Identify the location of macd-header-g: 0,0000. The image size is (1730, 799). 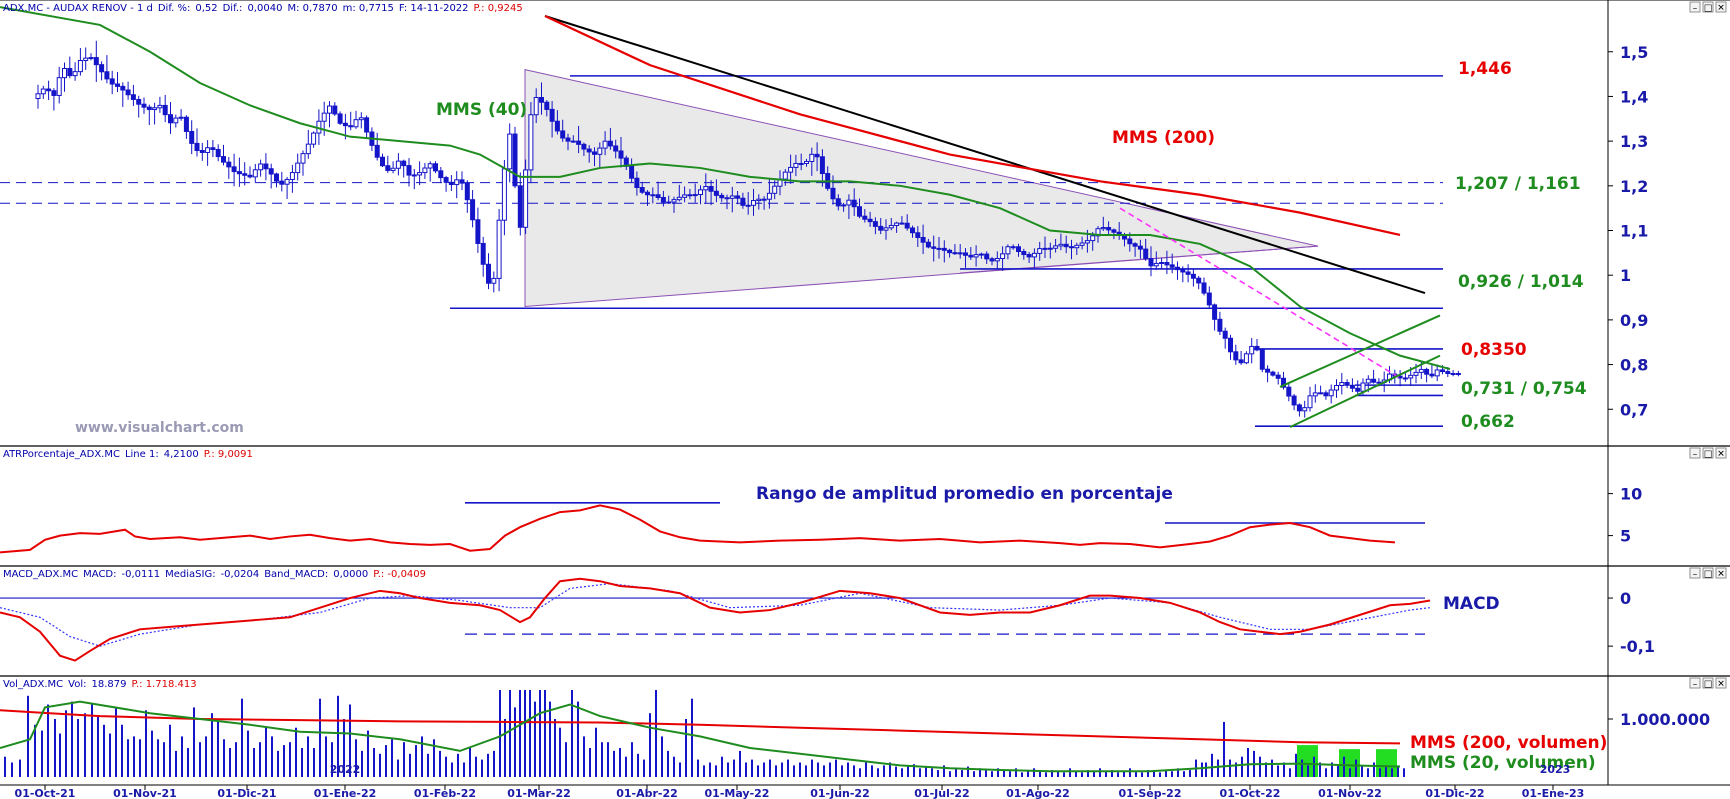
(350, 574).